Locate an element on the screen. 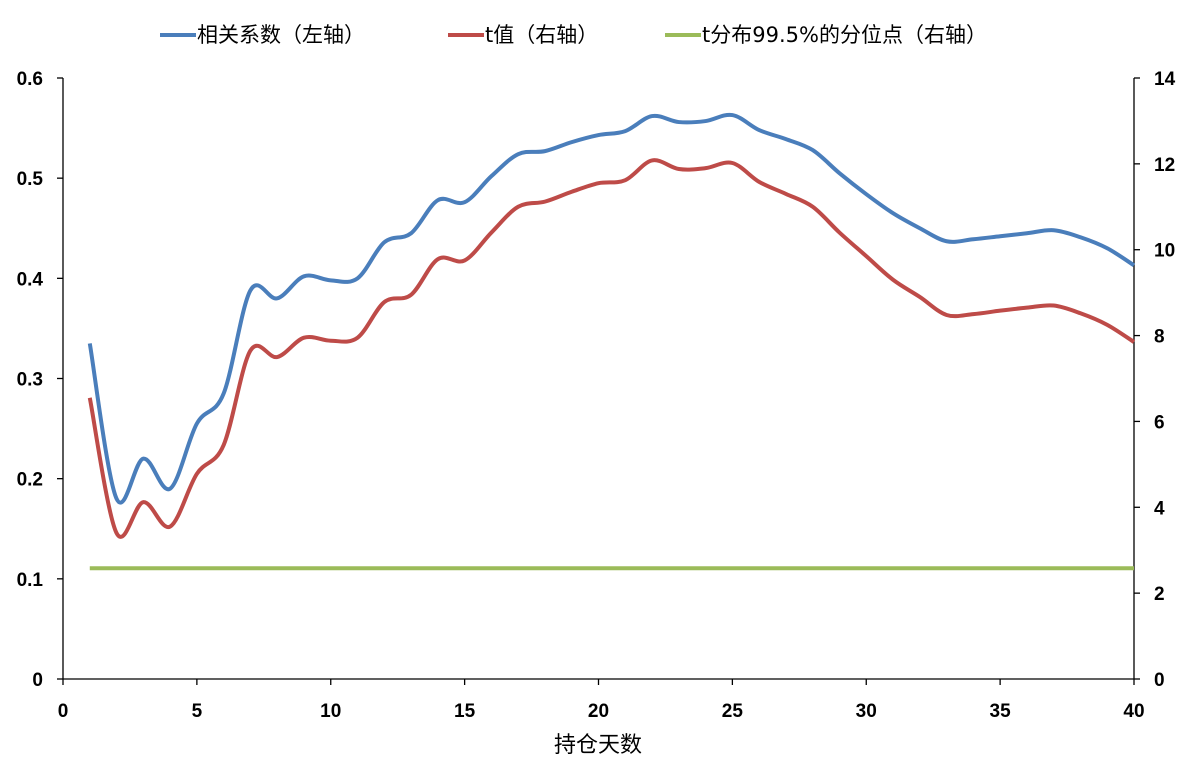  legend: 相关系数（左轴） t值（右轴） t分布99.5%的分位点（右轴） is located at coordinates (573, 35).